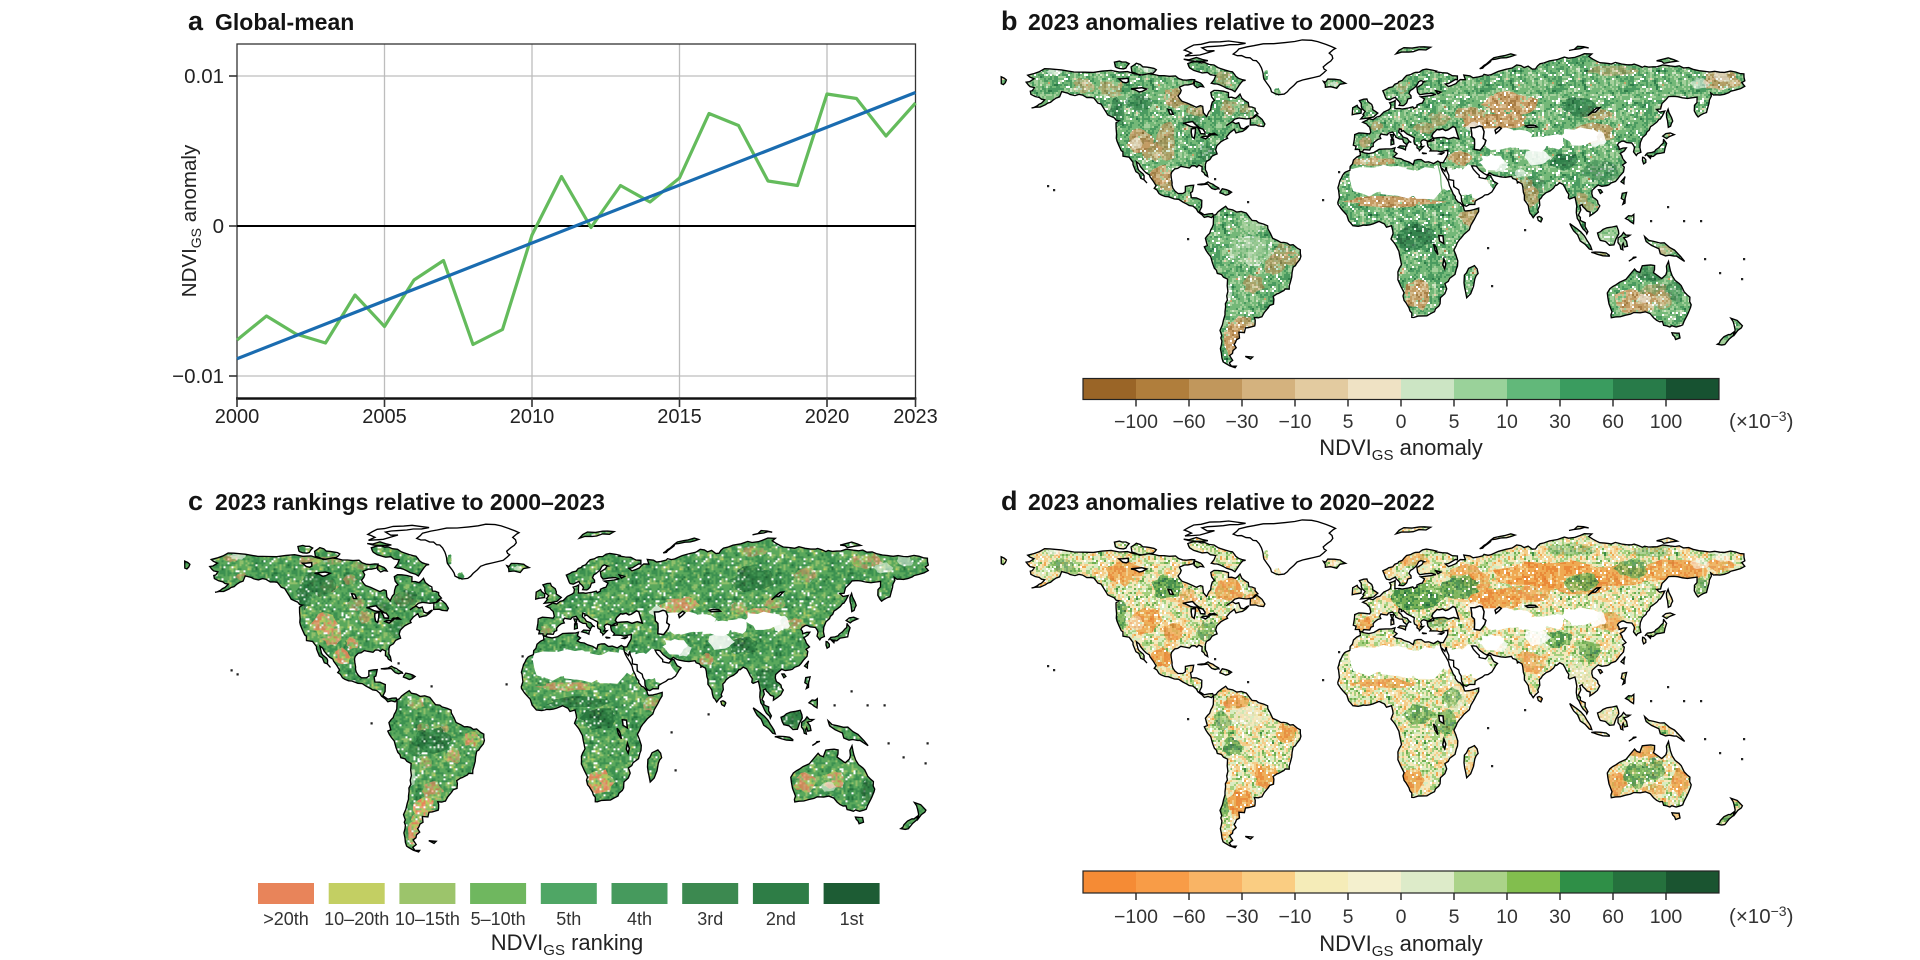 The height and width of the screenshot is (960, 1920). I want to click on svg-text: 2000, so click(237, 417).